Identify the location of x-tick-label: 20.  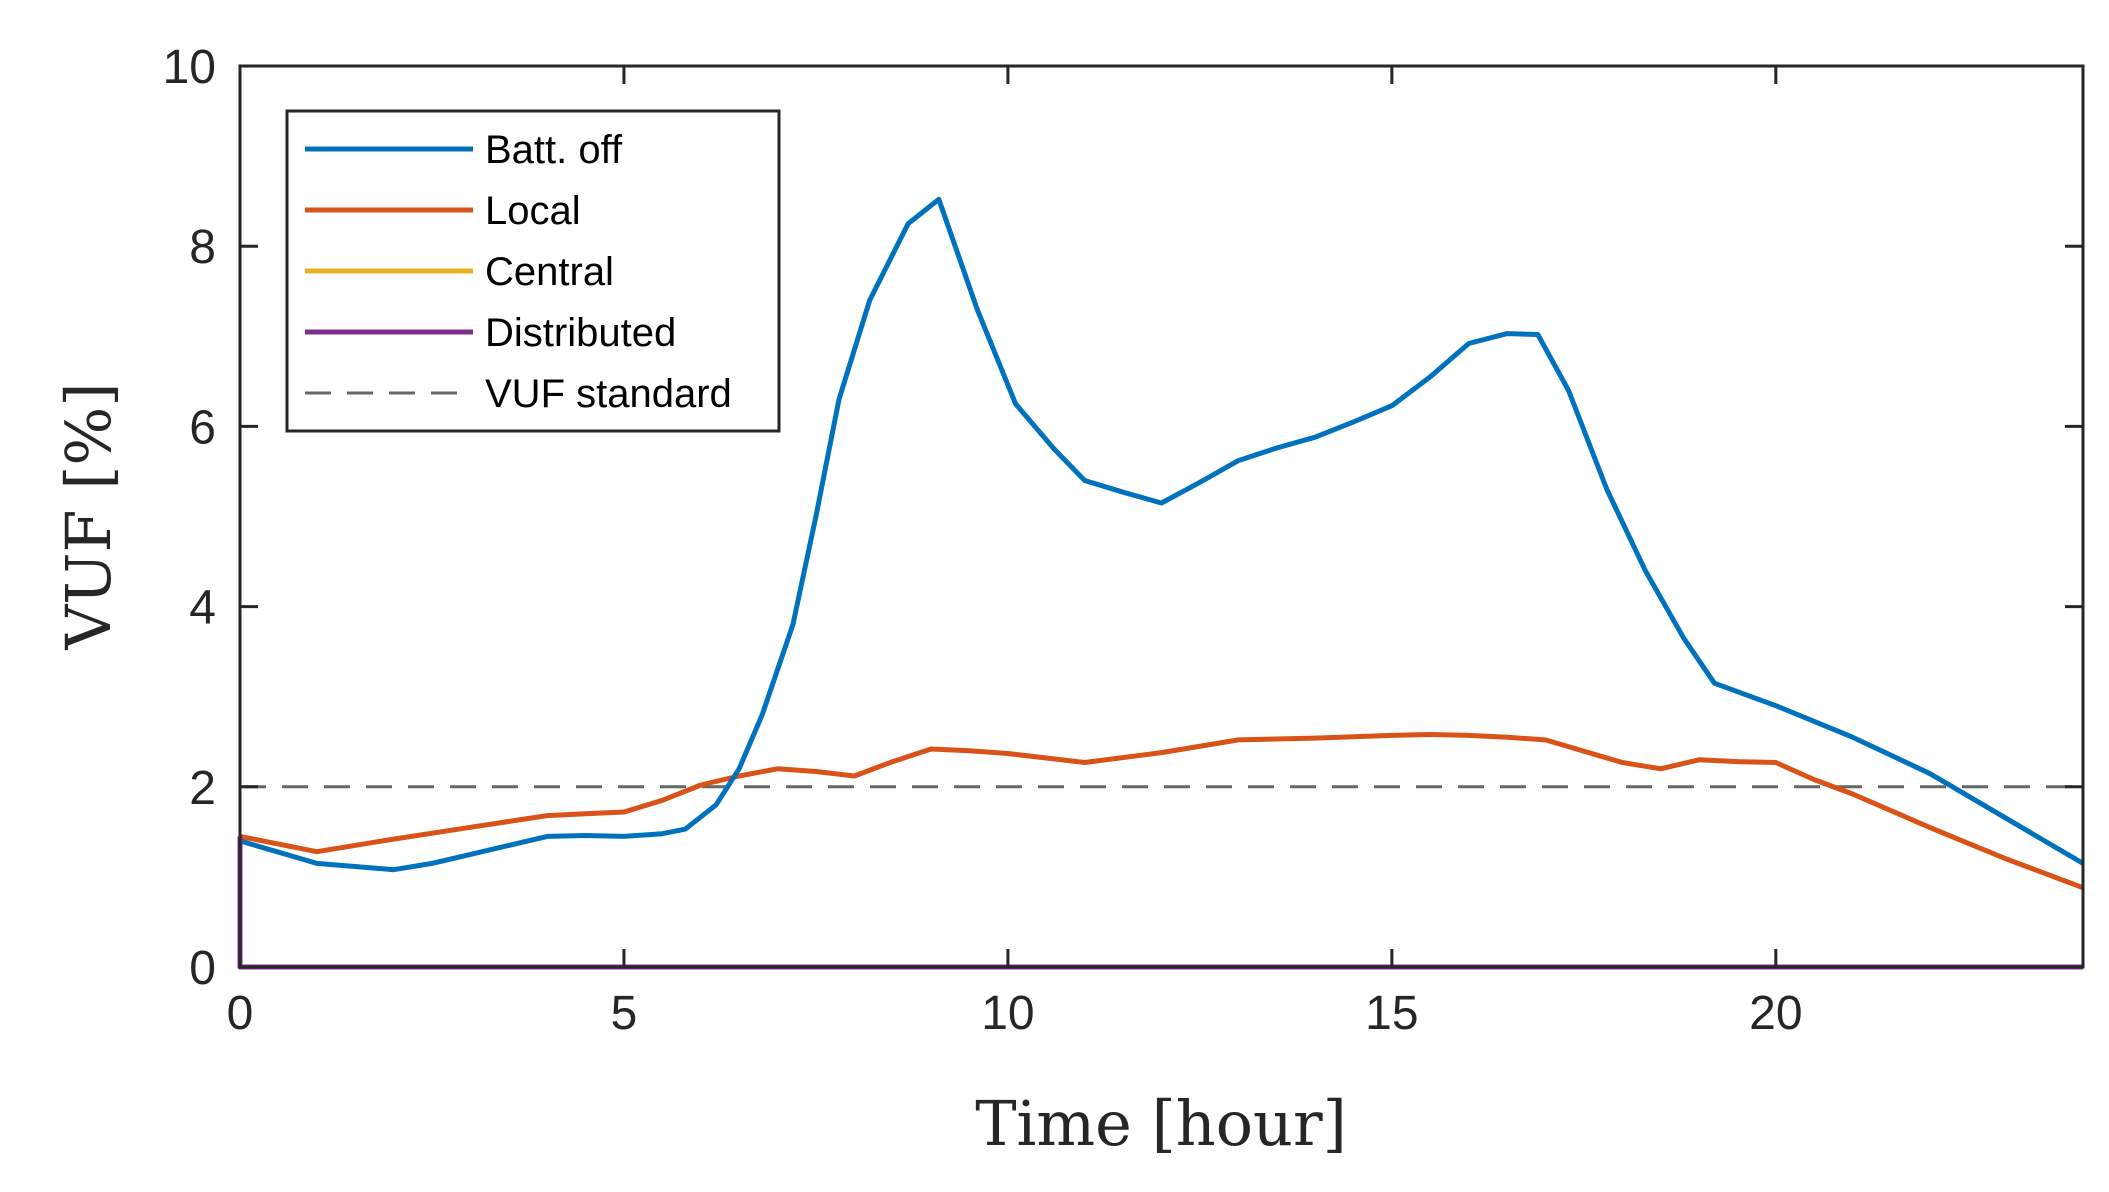
(1775, 1013).